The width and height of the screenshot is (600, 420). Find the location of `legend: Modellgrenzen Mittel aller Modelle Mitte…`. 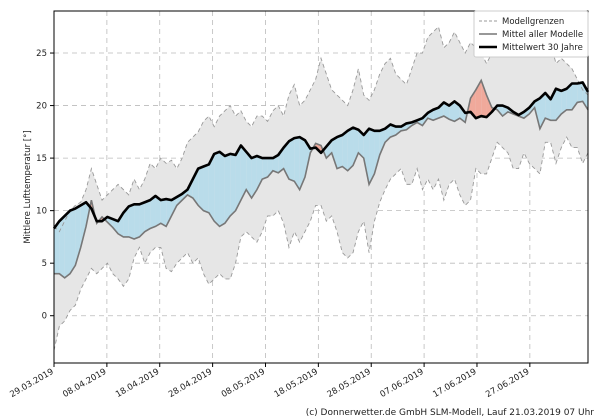

legend: Modellgrenzen Mittel aller Modelle Mitte… is located at coordinates (531, 34).